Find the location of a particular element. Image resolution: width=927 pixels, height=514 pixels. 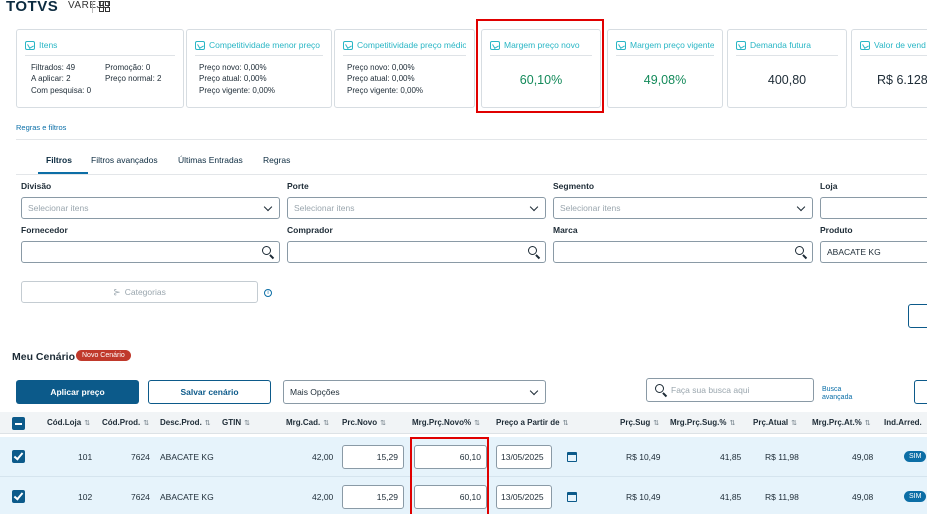

tab-active-indicator is located at coordinates (63, 173).